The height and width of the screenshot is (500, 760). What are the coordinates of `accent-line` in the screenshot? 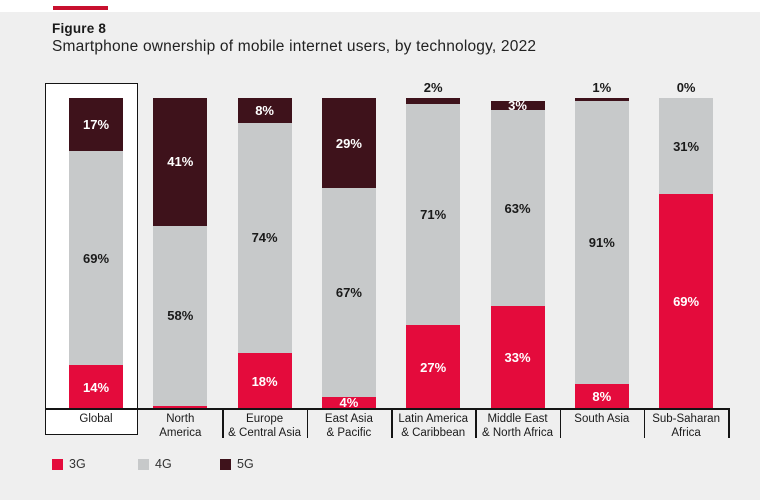 It's located at (80, 8).